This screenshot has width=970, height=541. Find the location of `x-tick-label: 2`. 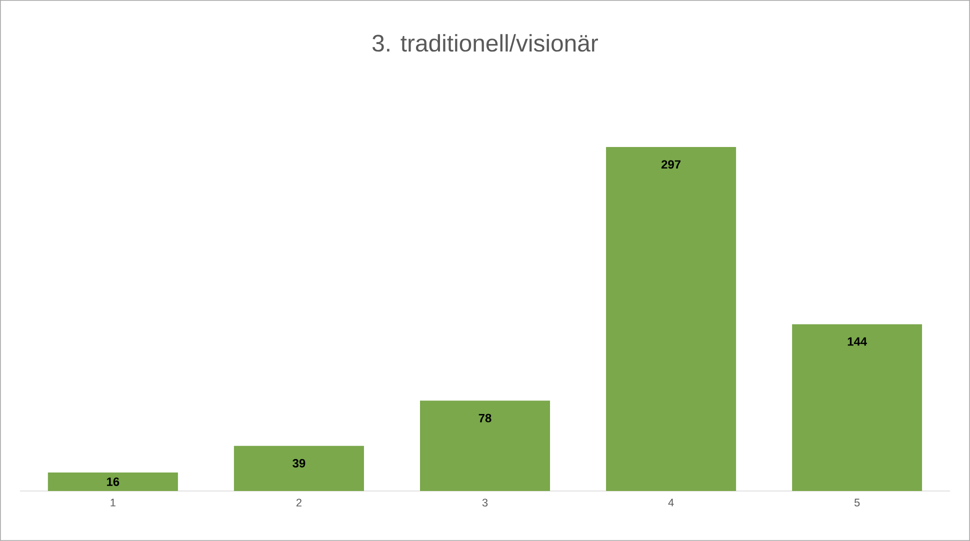

x-tick-label: 2 is located at coordinates (299, 502).